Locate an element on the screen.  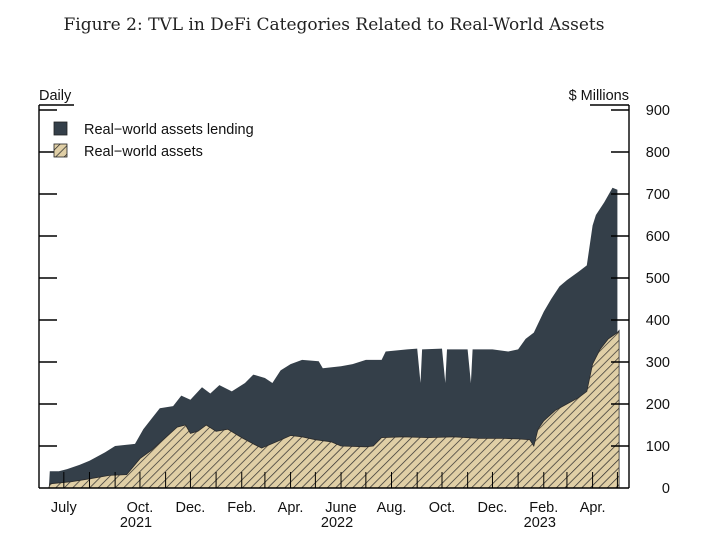
legend-label-lending: Real−world assets lending is located at coordinates (169, 130).